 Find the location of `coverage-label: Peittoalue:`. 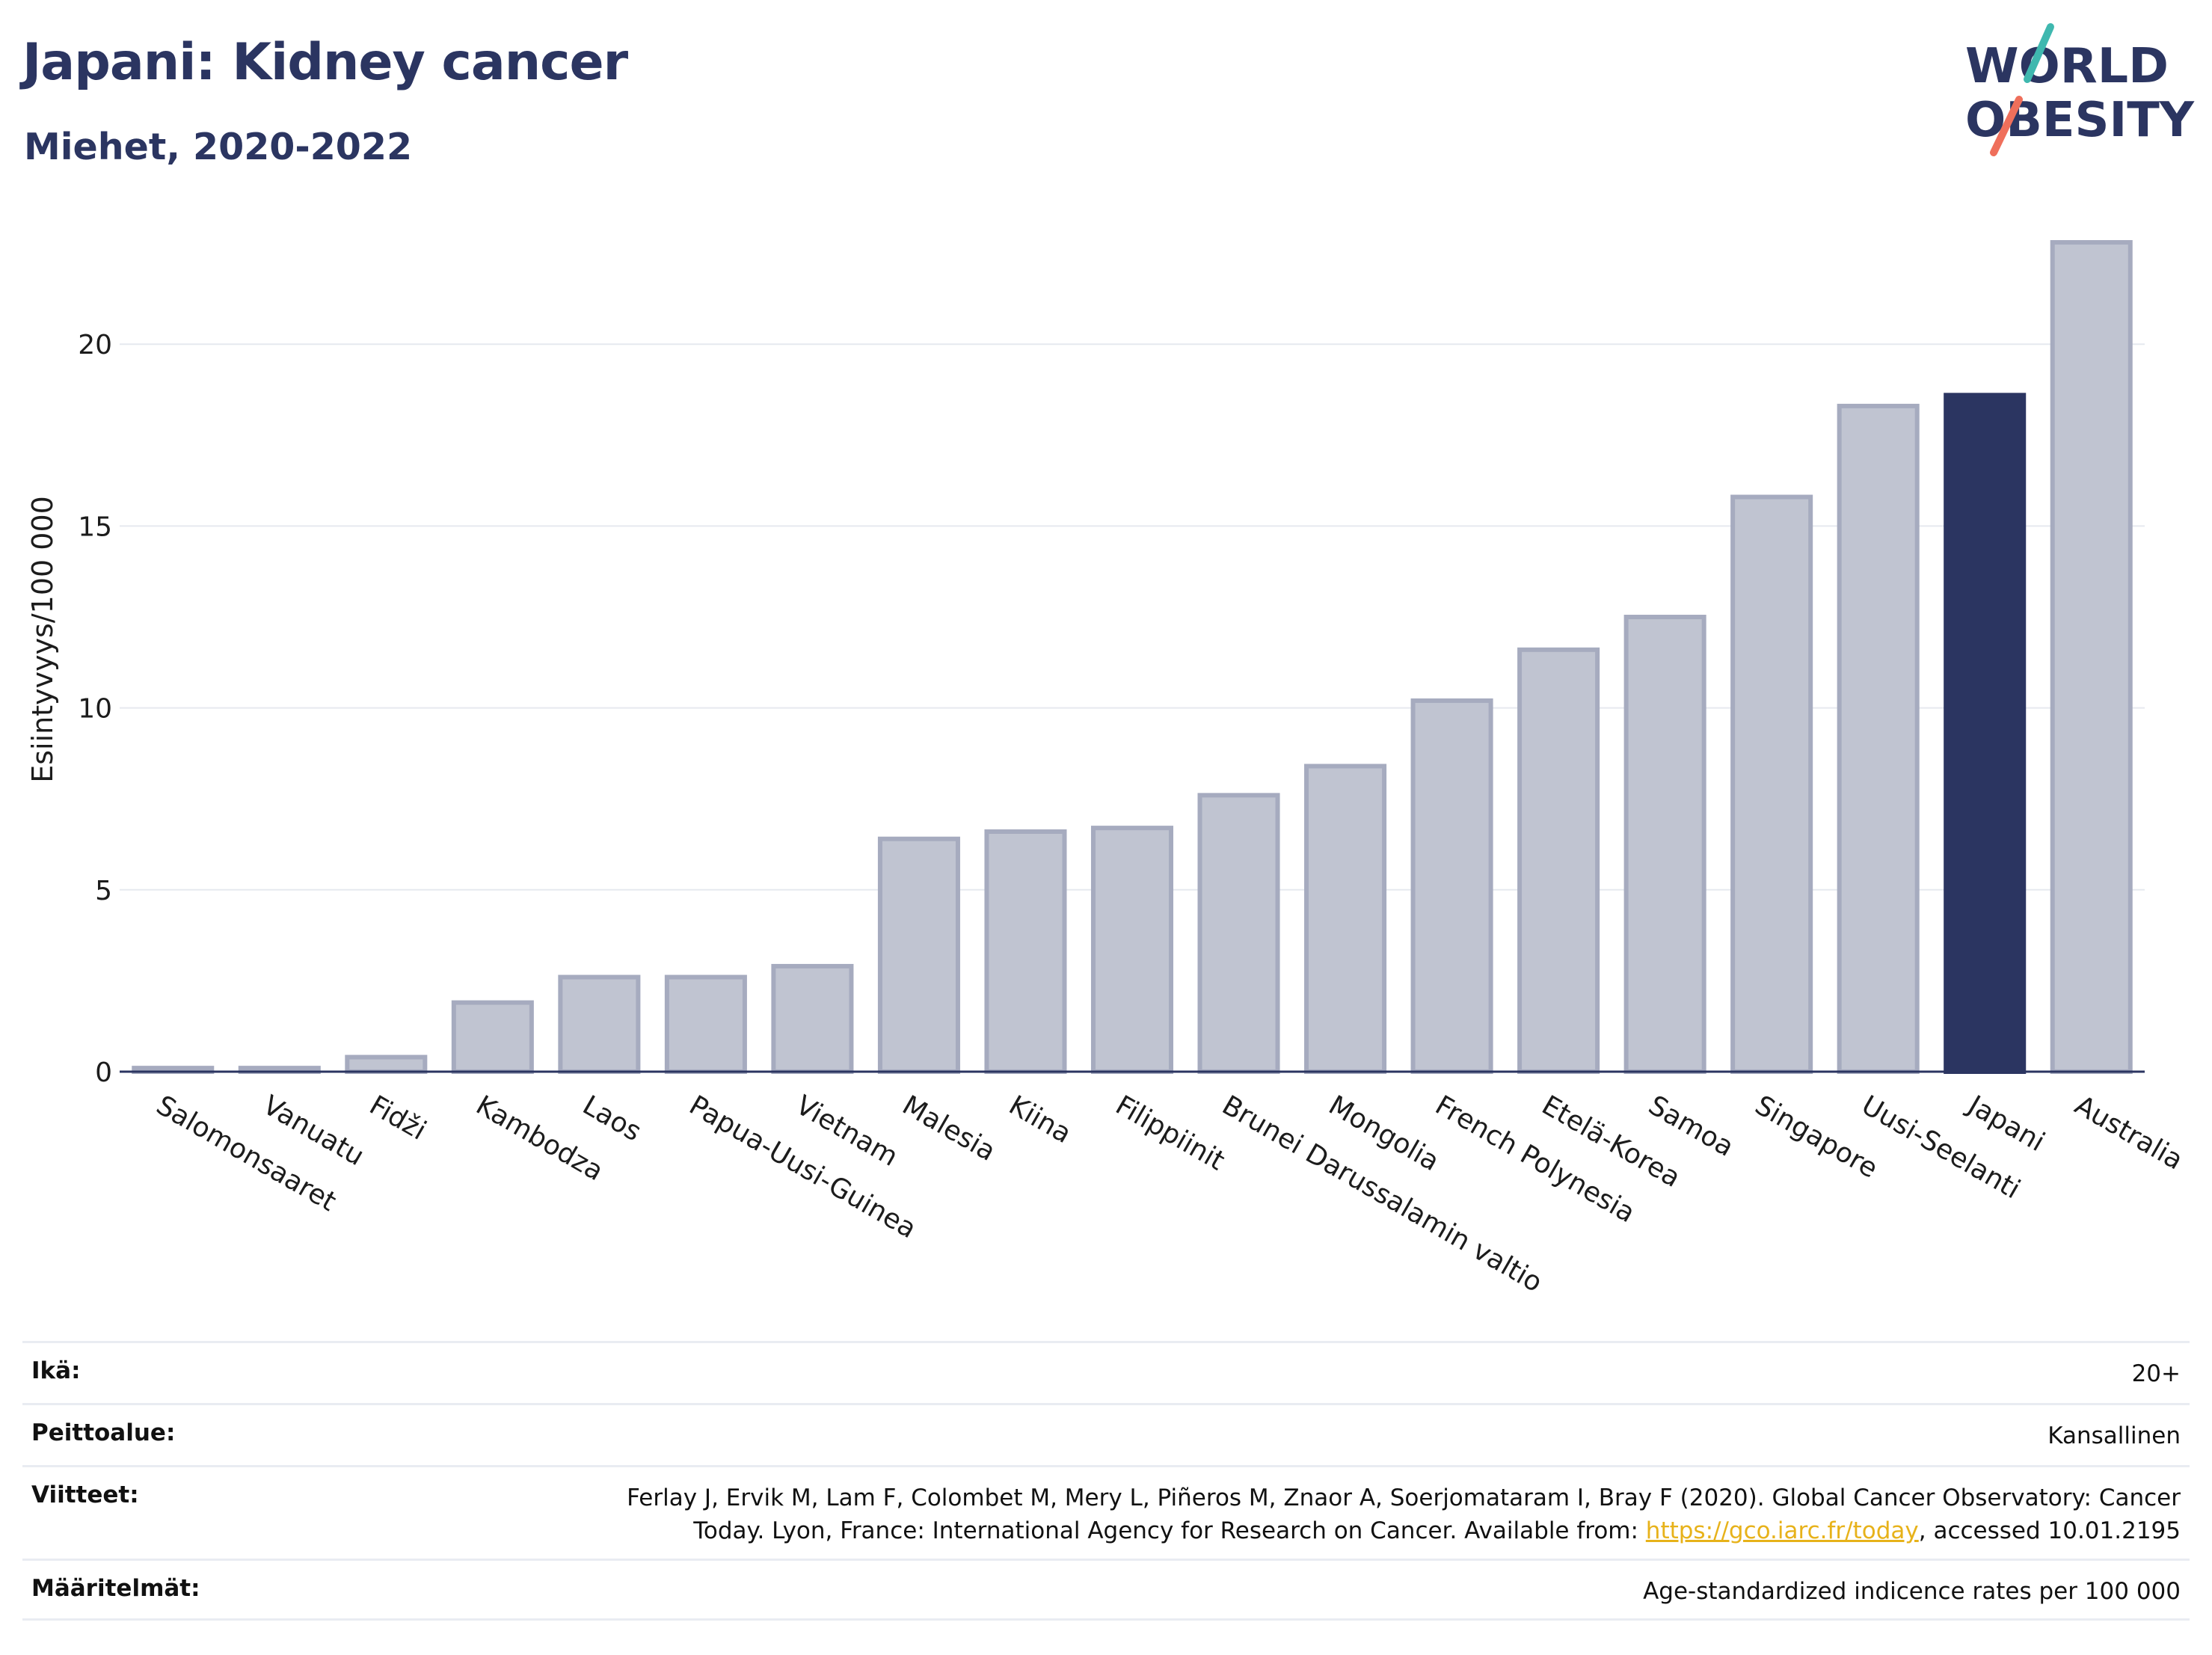

coverage-label: Peittoalue: is located at coordinates (103, 1432).